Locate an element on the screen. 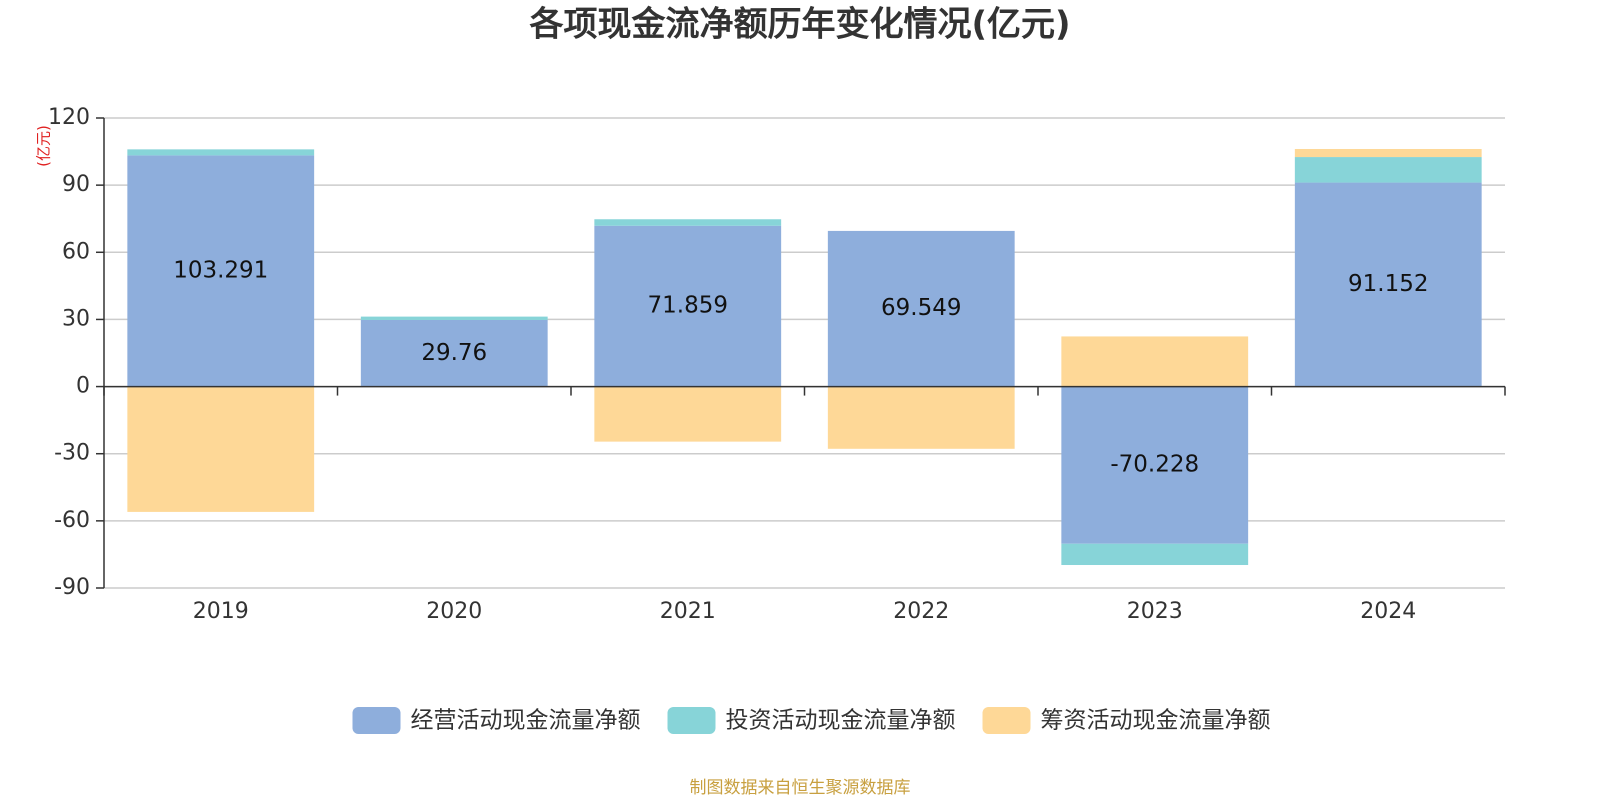  source-note: 制图数据来自恒生聚源数据库 is located at coordinates (800, 788).